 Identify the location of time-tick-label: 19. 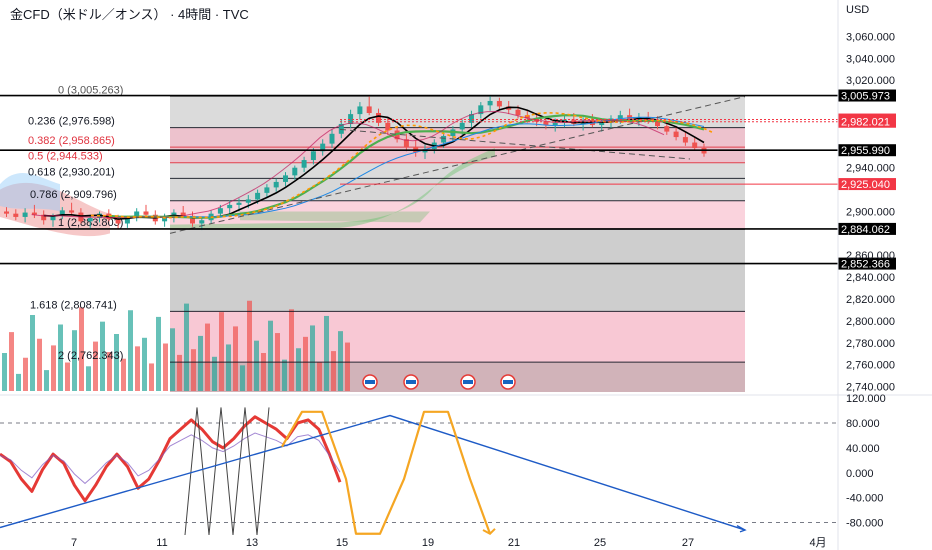
(428, 543).